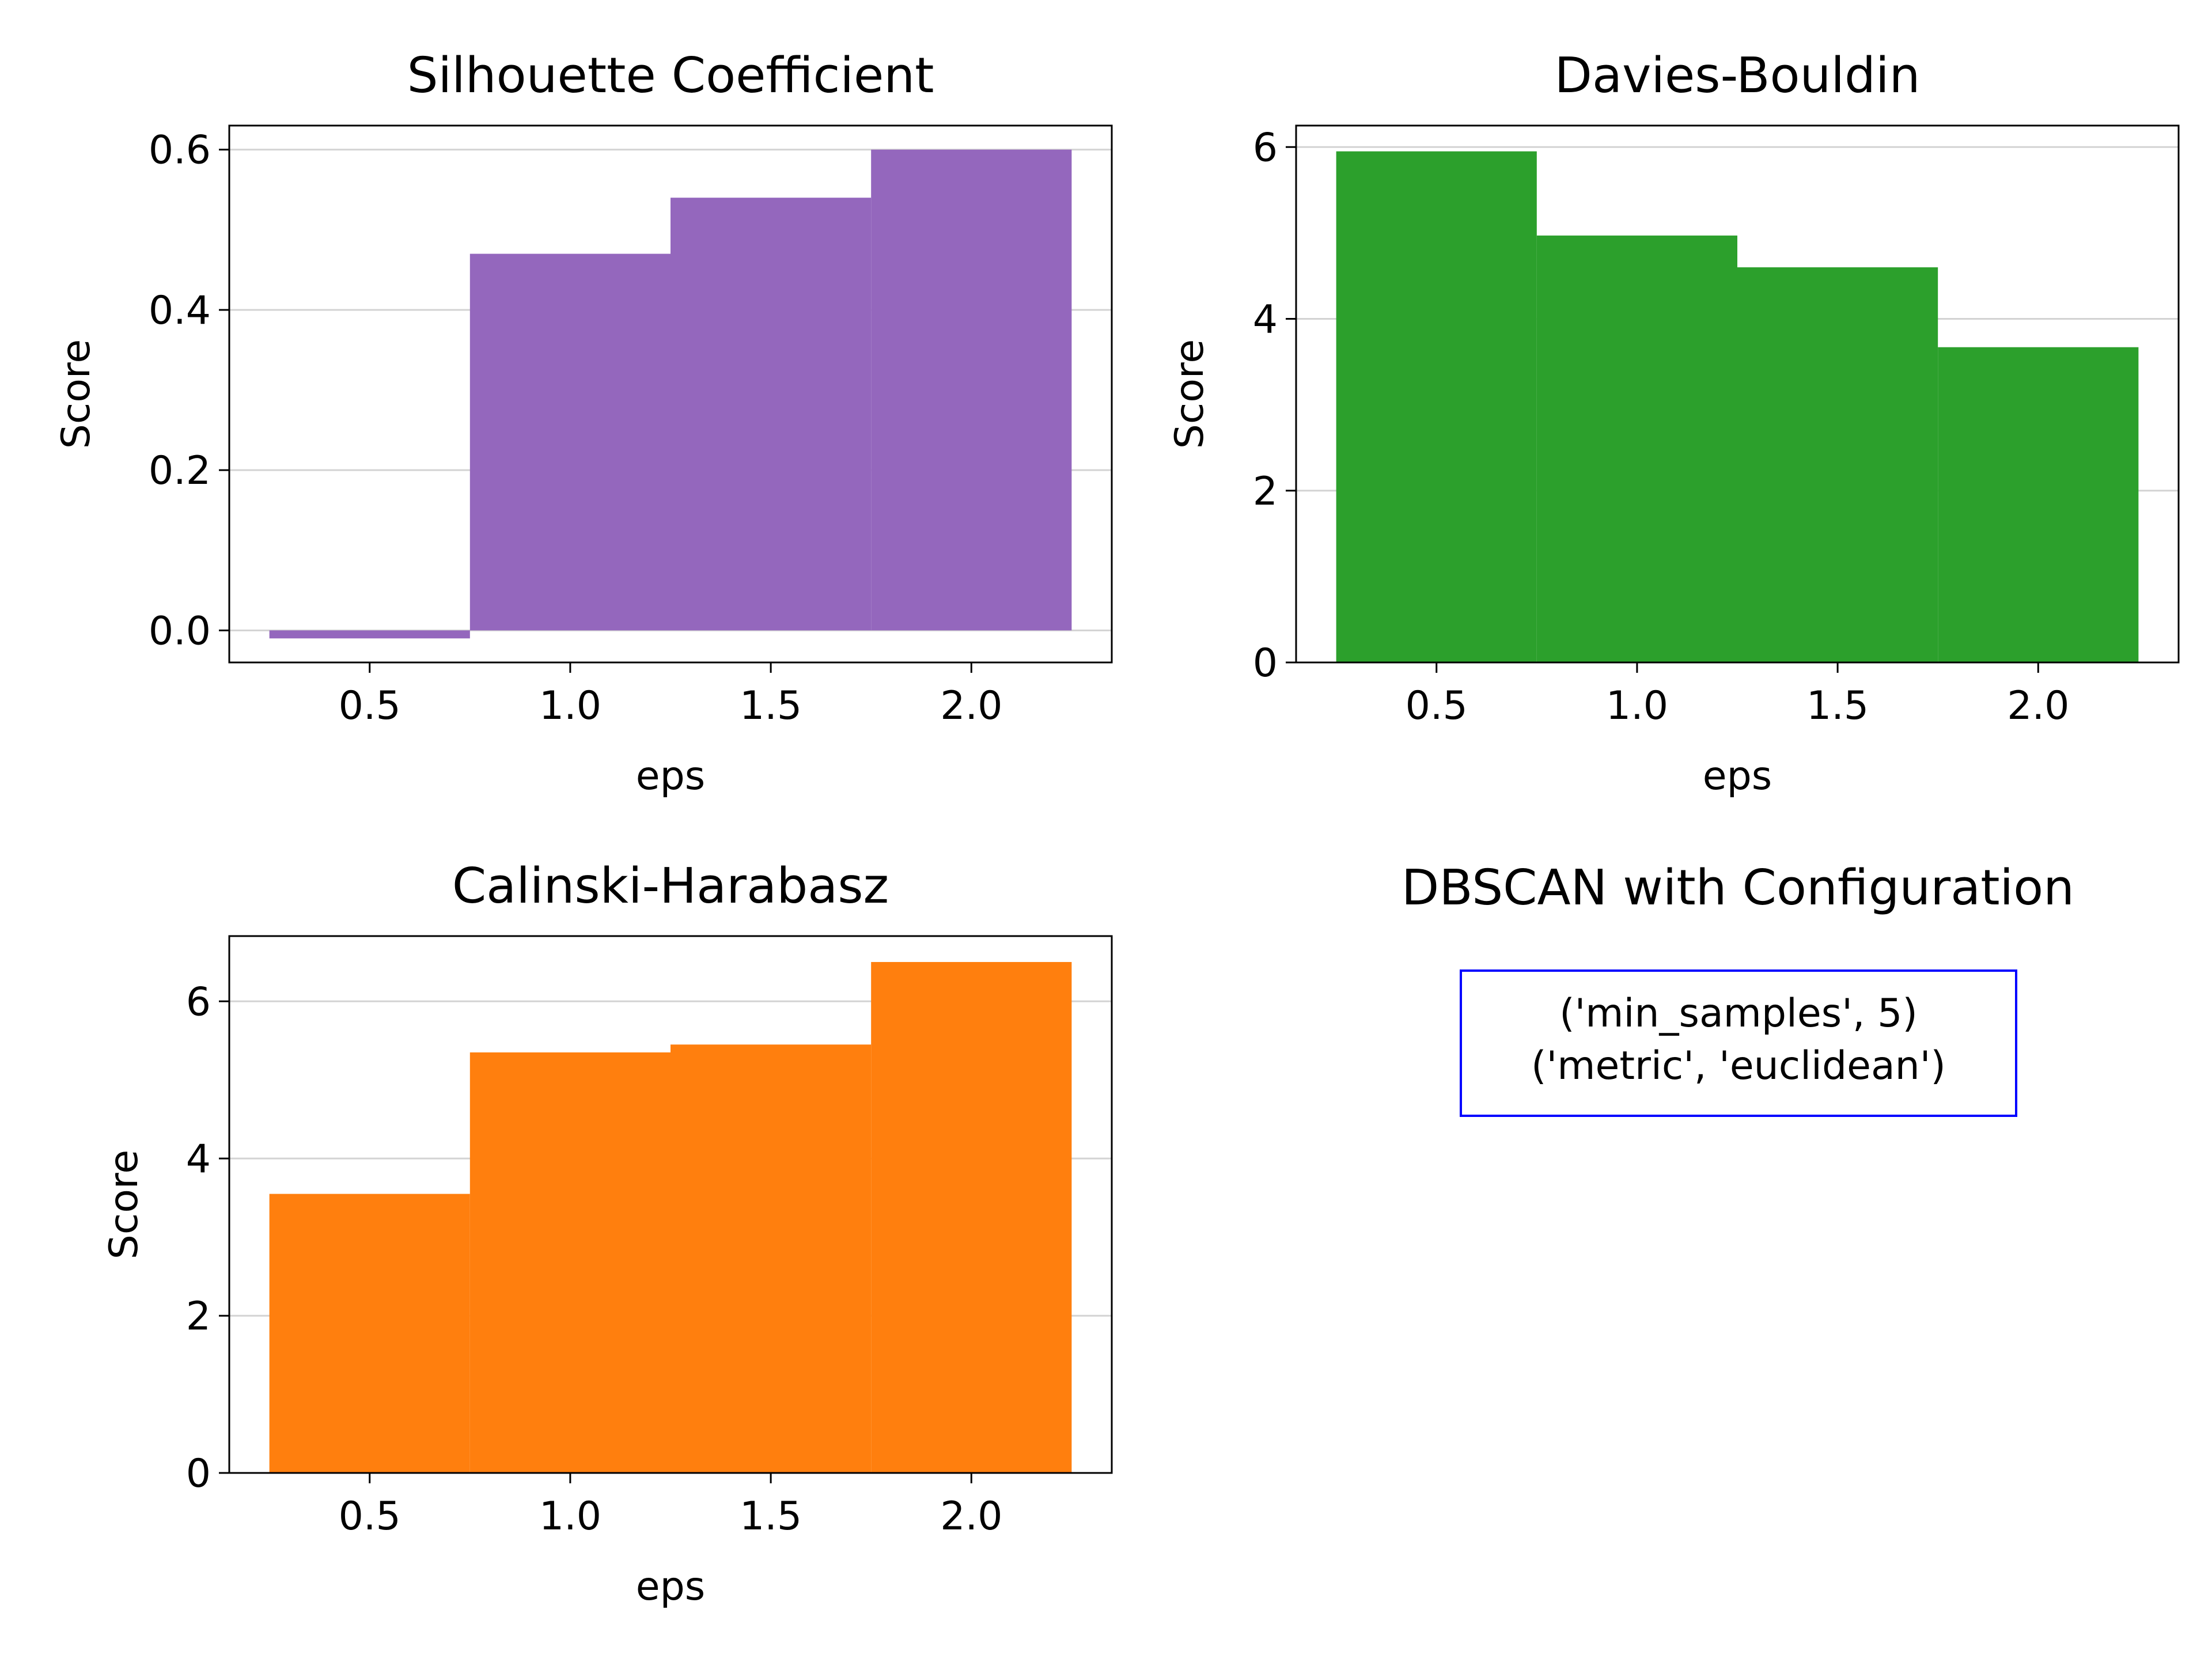 This screenshot has width=2212, height=1659. Describe the element at coordinates (1738, 75) in the screenshot. I see `davies-bouldin-title: Davies-Bouldin` at that location.